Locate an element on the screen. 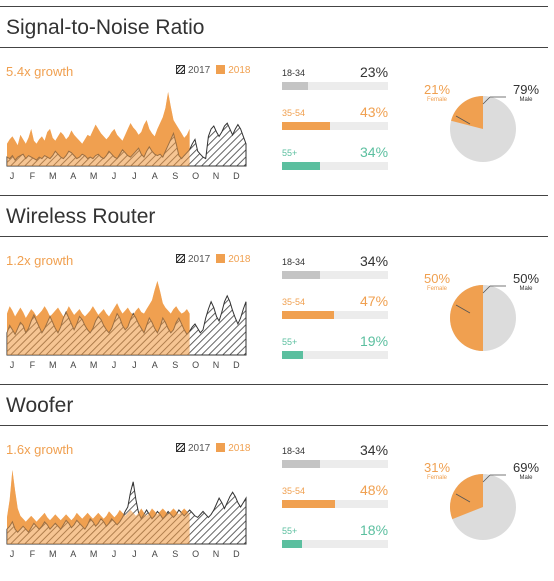 The height and width of the screenshot is (581, 554). month-label: O is located at coordinates (195, 365).